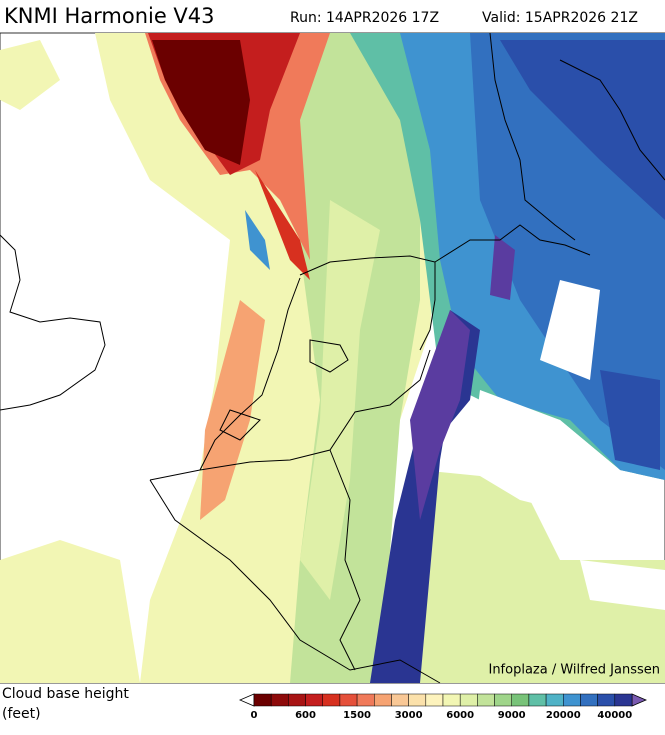  I want to click on patch-purple, so click(502, 267).